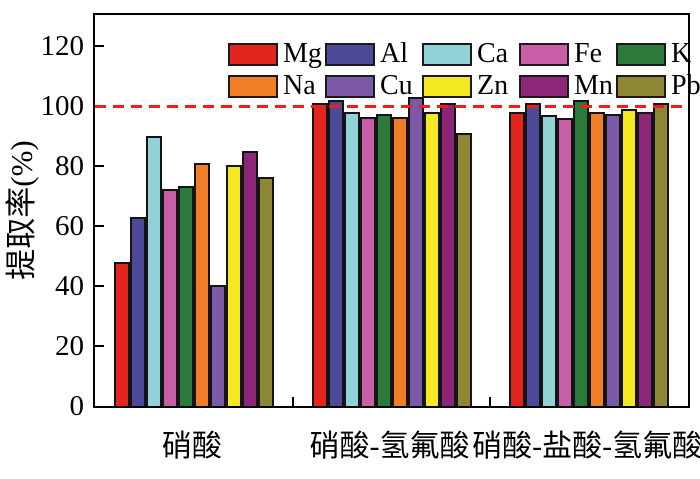 The width and height of the screenshot is (700, 479). Describe the element at coordinates (69, 286) in the screenshot. I see `y-tick-label: 40` at that location.